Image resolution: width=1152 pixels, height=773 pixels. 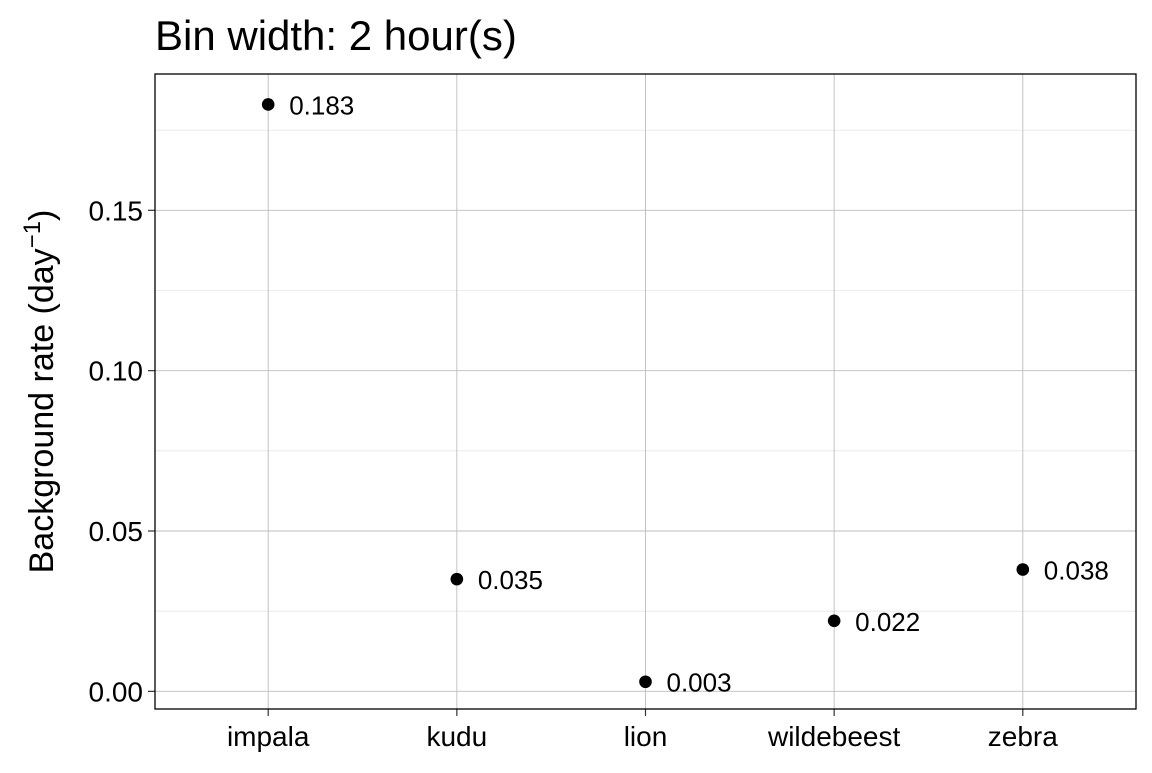 What do you see at coordinates (834, 736) in the screenshot?
I see `x-tick-label: wildebeest` at bounding box center [834, 736].